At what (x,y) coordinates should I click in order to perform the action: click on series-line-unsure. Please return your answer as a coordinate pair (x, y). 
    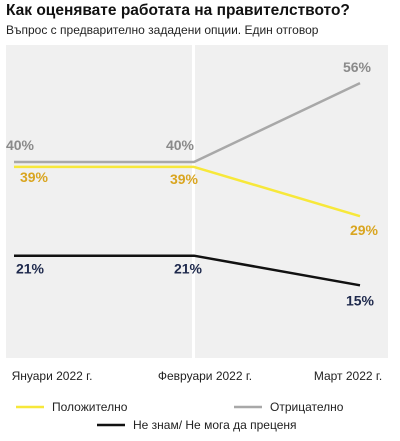
    Looking at the image, I should click on (187, 270).